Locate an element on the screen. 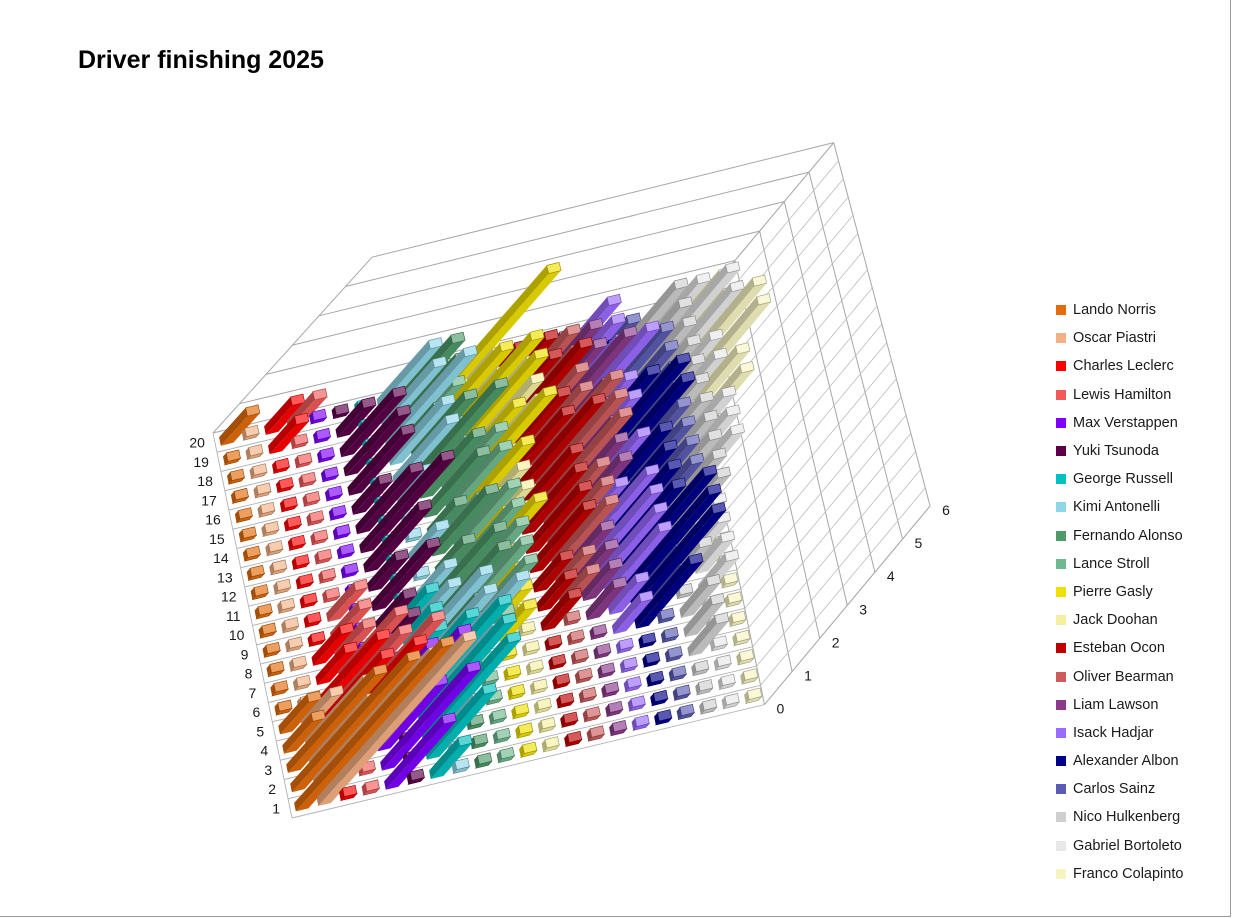 This screenshot has width=1233, height=919. value-axis-tick-label: 5 is located at coordinates (919, 543).